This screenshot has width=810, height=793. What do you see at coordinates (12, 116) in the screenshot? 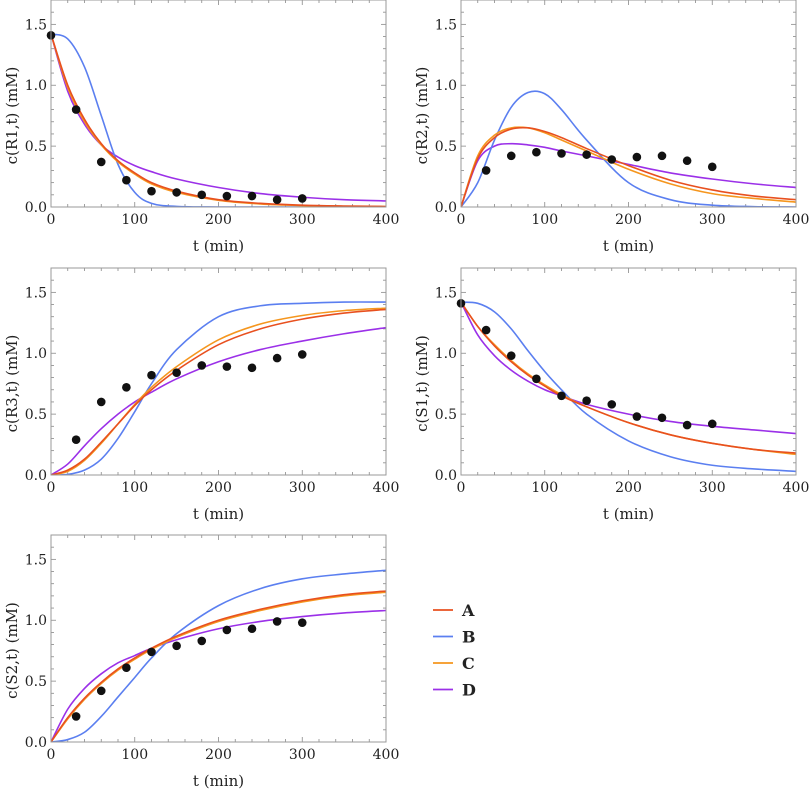
I see `y-axis-label: c(R1,t) (mM)` at bounding box center [12, 116].